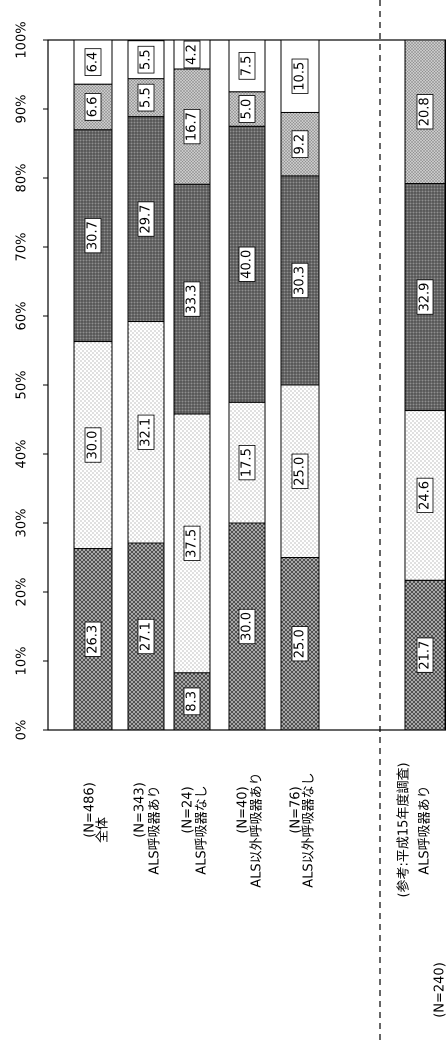  Describe the element at coordinates (22, 454) in the screenshot. I see `axis-tick-label: 40%` at that location.